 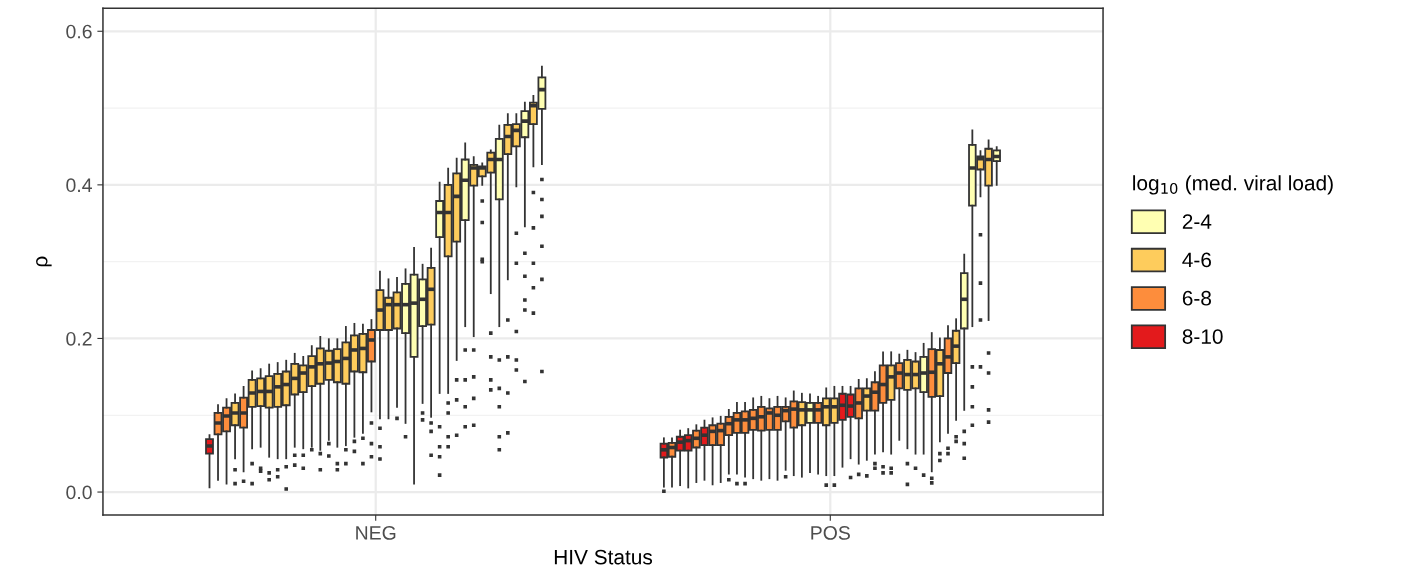 I want to click on y-tick-label: 0.6, so click(x=79, y=31).